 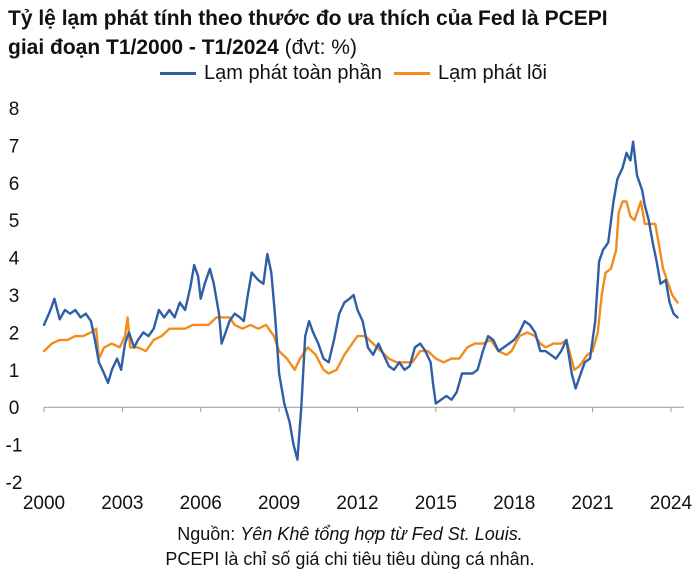 What do you see at coordinates (436, 503) in the screenshot?
I see `x-tick-label: 2015` at bounding box center [436, 503].